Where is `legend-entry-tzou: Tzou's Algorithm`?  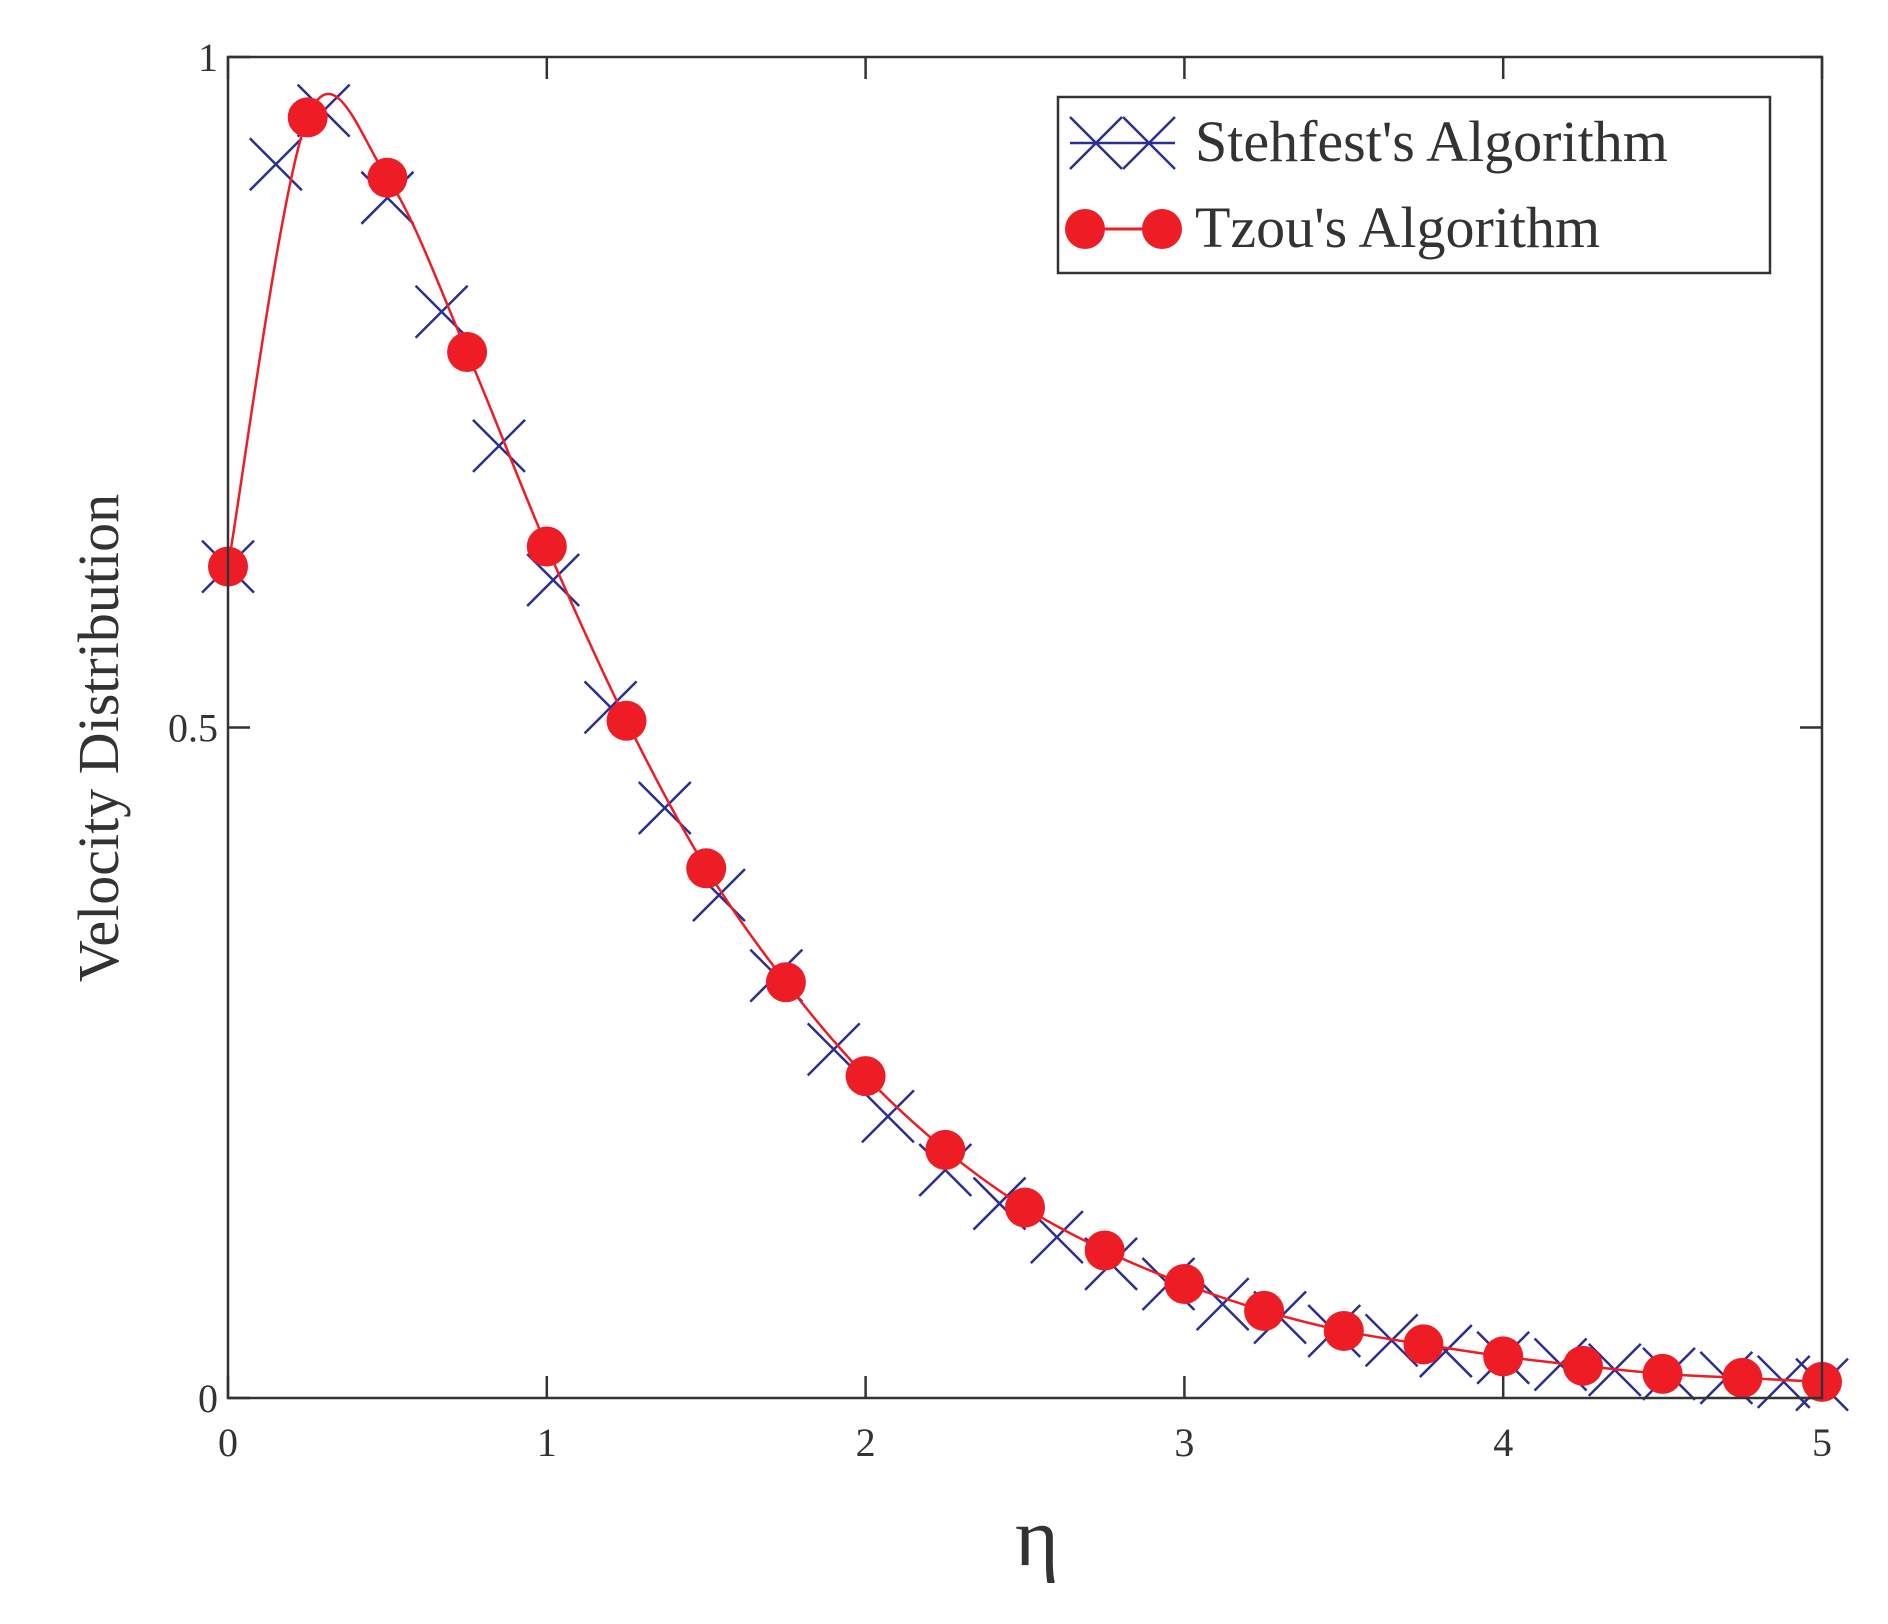
legend-entry-tzou: Tzou's Algorithm is located at coordinates (1332, 227).